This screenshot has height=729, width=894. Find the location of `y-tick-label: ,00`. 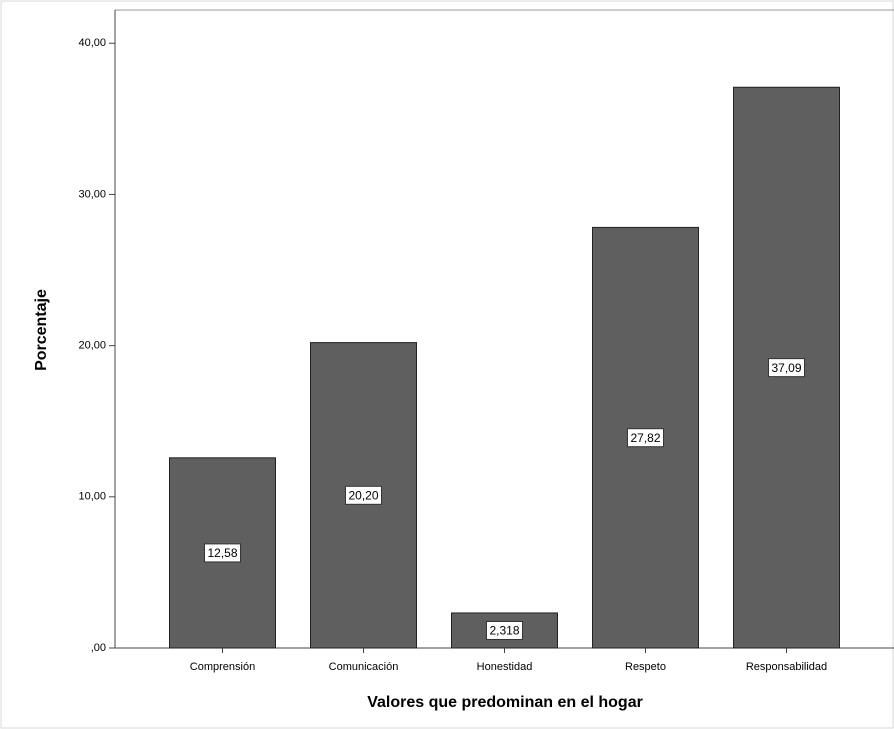

y-tick-label: ,00 is located at coordinates (98, 648).